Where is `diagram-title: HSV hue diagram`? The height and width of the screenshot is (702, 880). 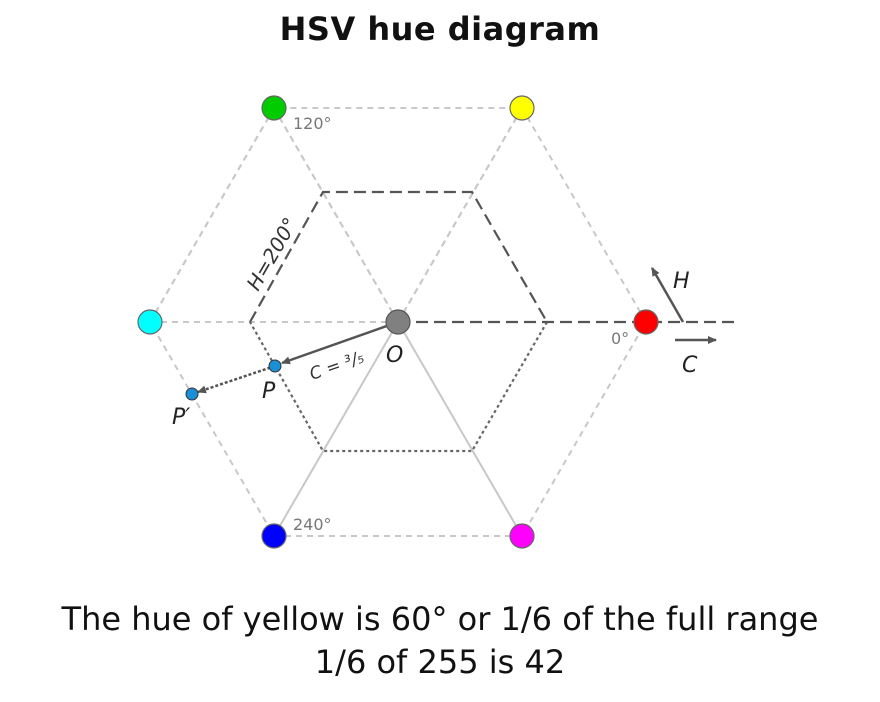
diagram-title: HSV hue diagram is located at coordinates (440, 29).